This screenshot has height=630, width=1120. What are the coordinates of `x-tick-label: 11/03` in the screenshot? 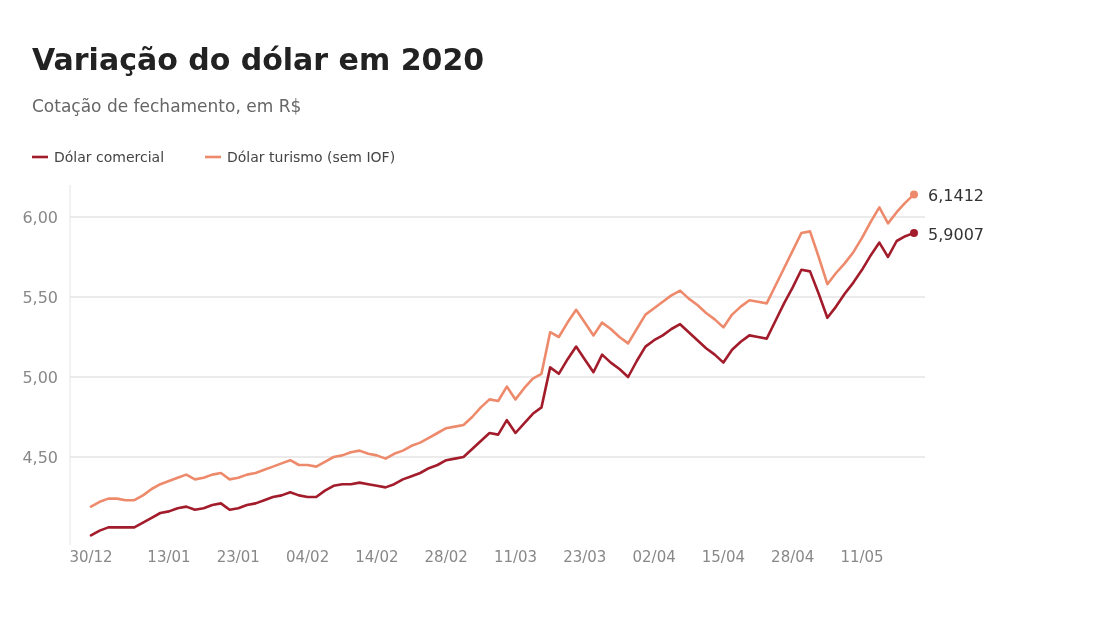 It's located at (515, 557).